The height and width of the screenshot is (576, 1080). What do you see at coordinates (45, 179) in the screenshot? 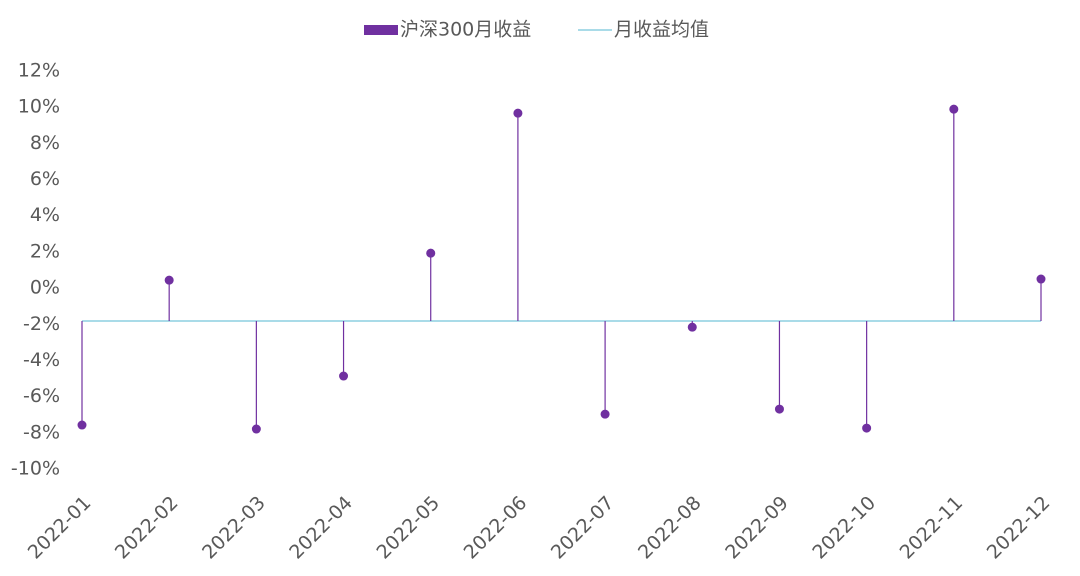
I see `y-tick-label: 6%` at bounding box center [45, 179].